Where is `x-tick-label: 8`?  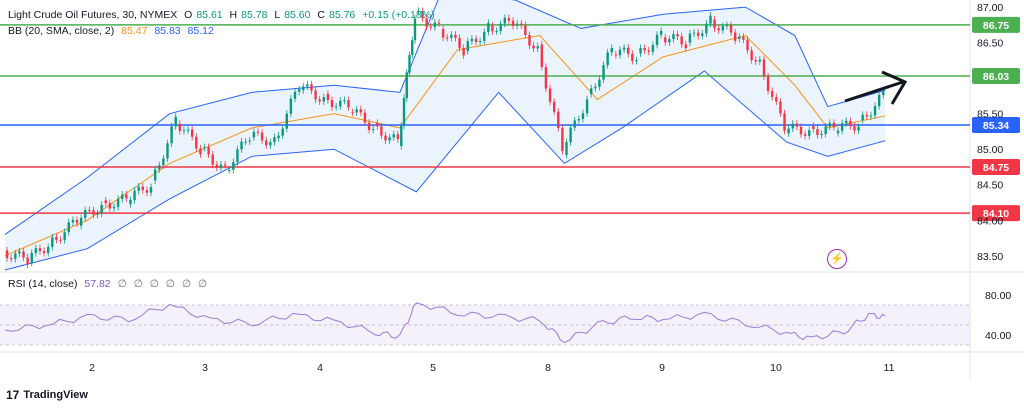
x-tick-label: 8 is located at coordinates (548, 368).